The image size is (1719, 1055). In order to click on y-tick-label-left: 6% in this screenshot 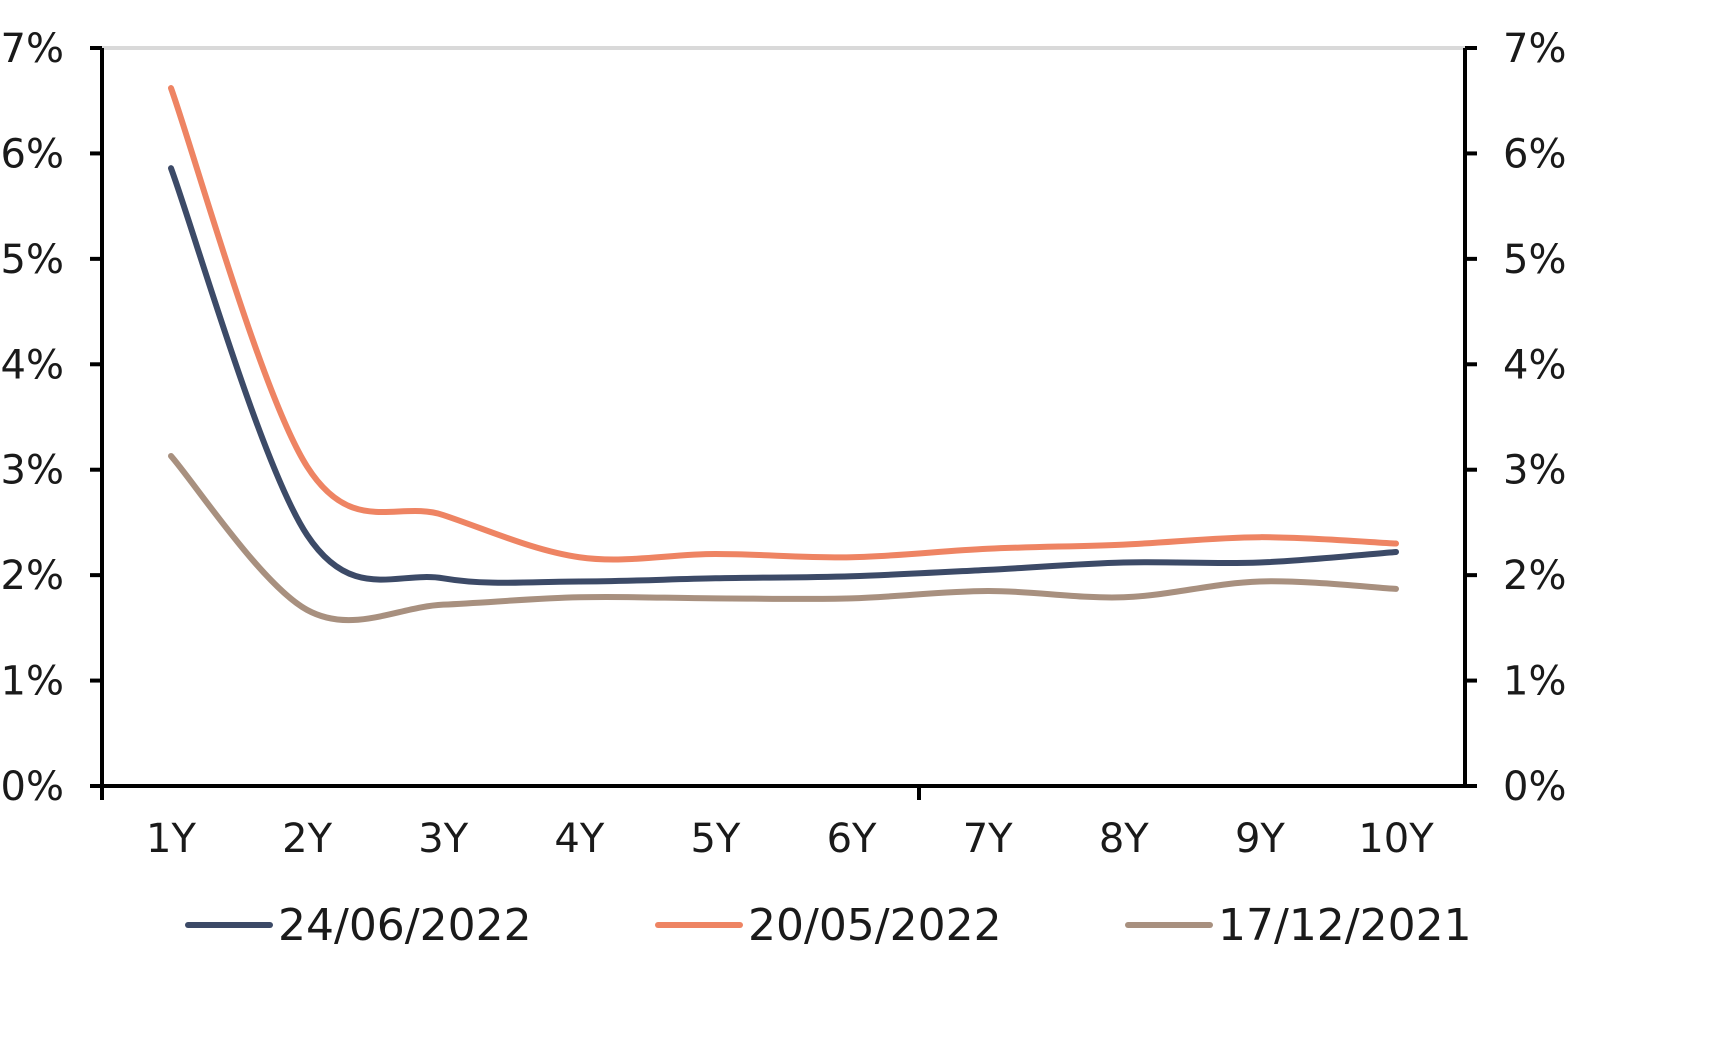, I will do `click(32, 154)`.